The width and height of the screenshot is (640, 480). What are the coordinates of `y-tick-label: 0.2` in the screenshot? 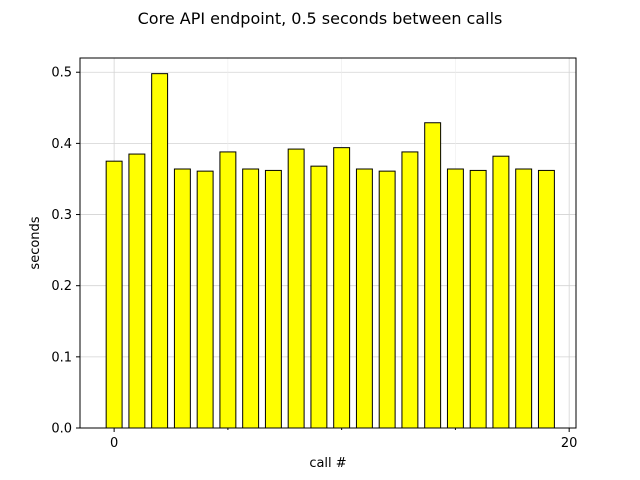 It's located at (61, 286).